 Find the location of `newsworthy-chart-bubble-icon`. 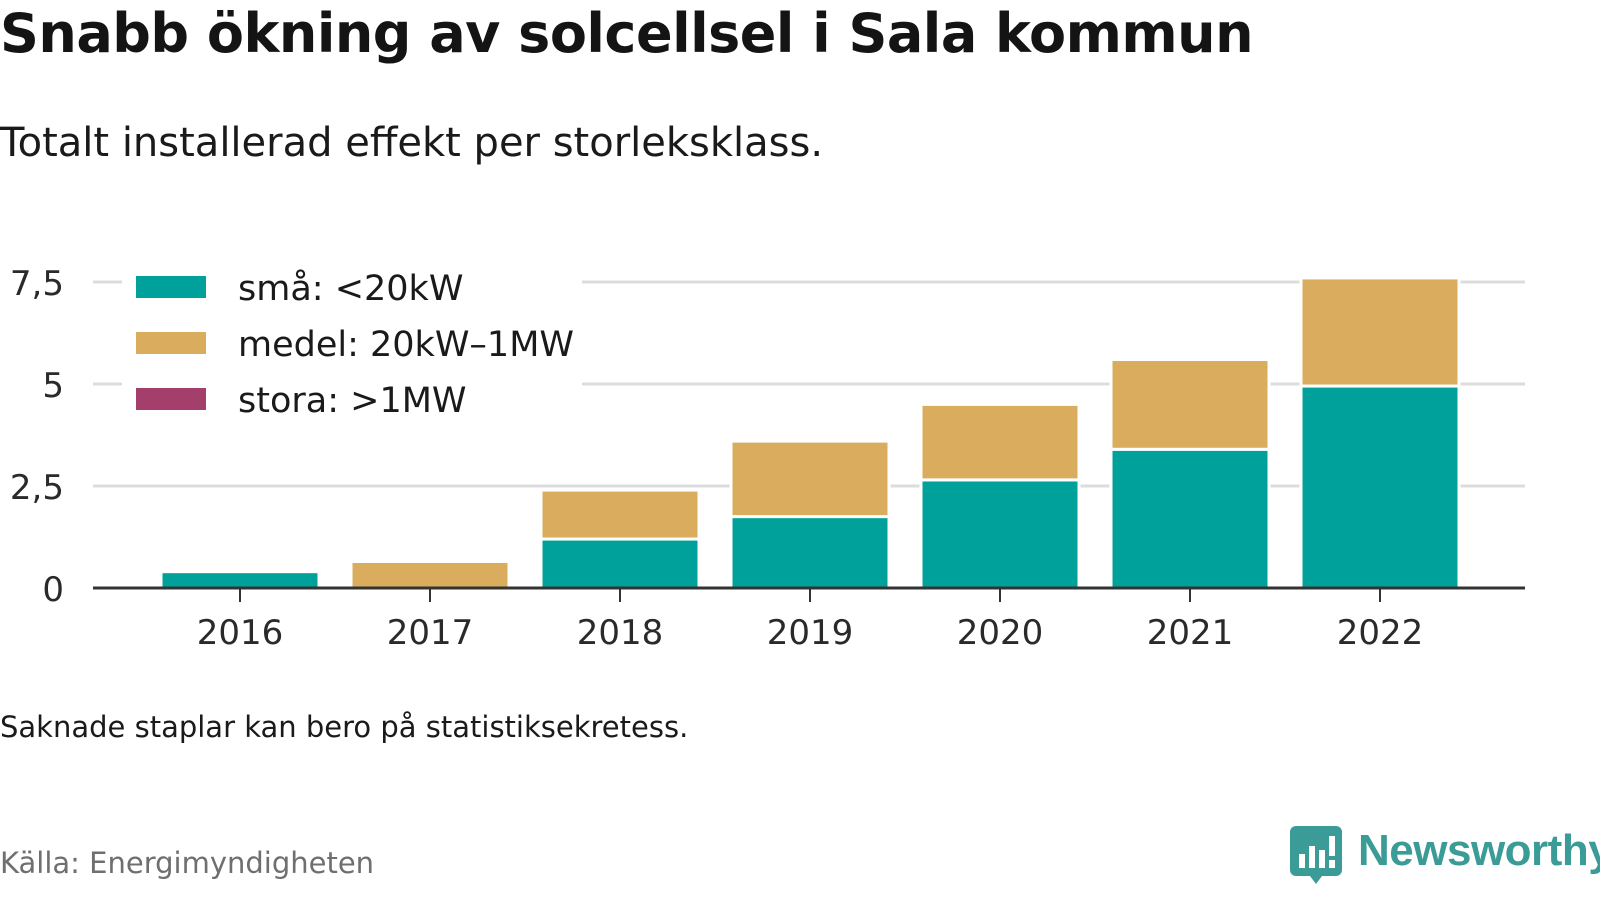

newsworthy-chart-bubble-icon is located at coordinates (1316, 855).